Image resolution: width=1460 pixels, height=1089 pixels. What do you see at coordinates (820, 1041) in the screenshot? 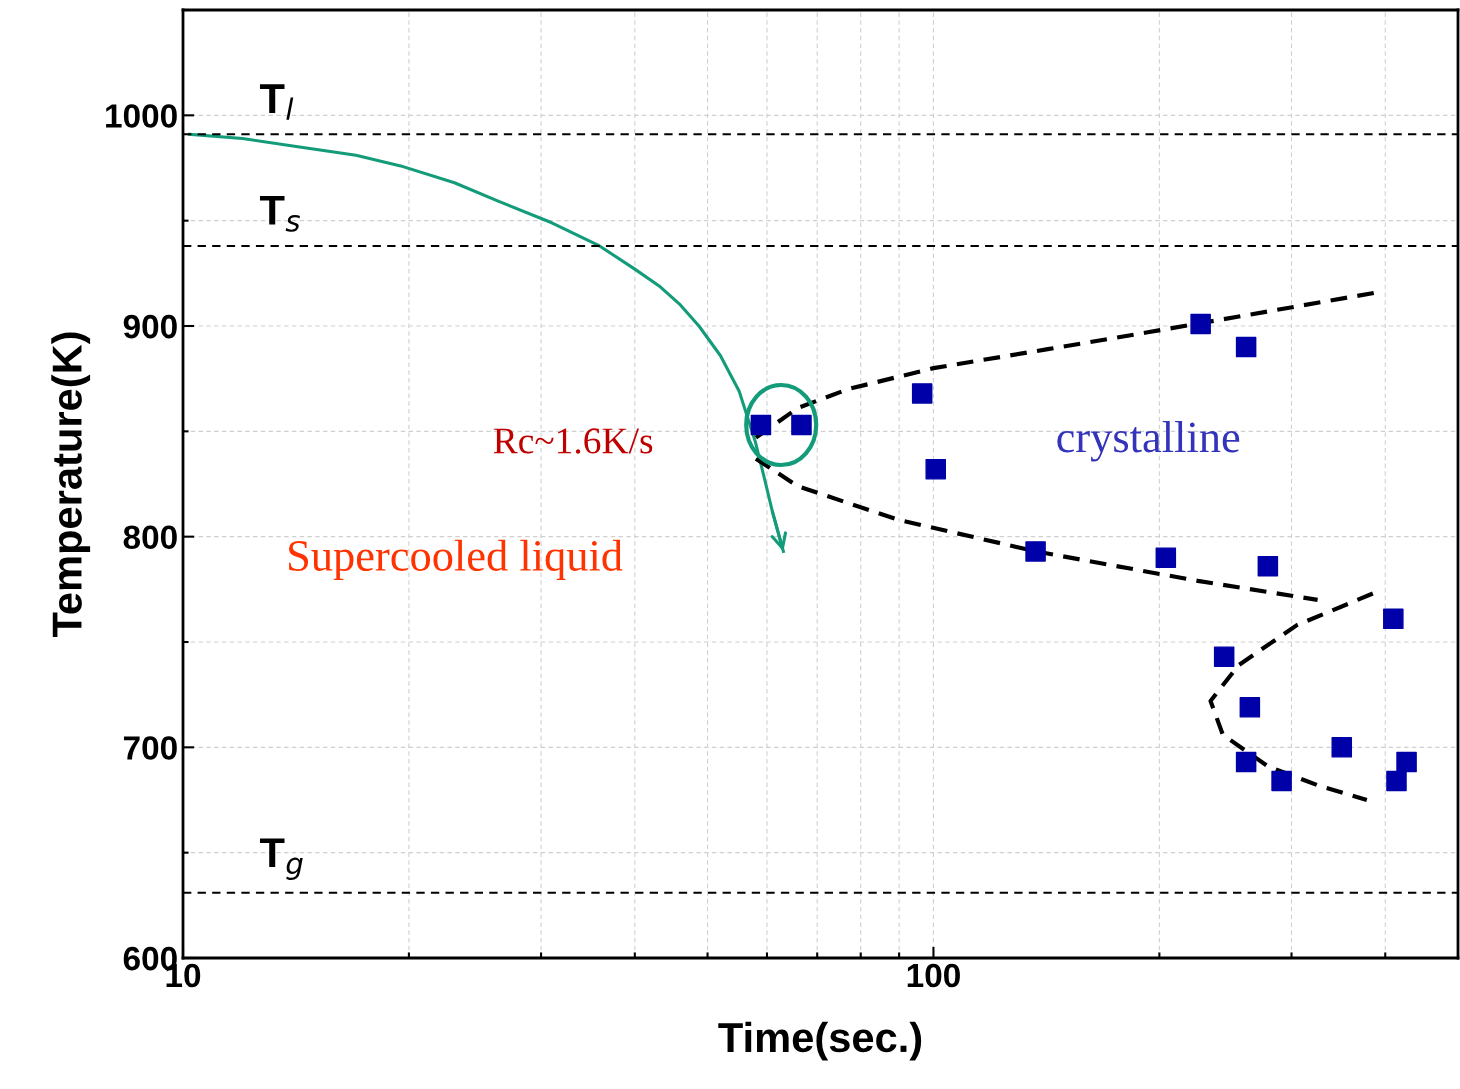
I see `x-axis-title: Time(sec.)` at bounding box center [820, 1041].